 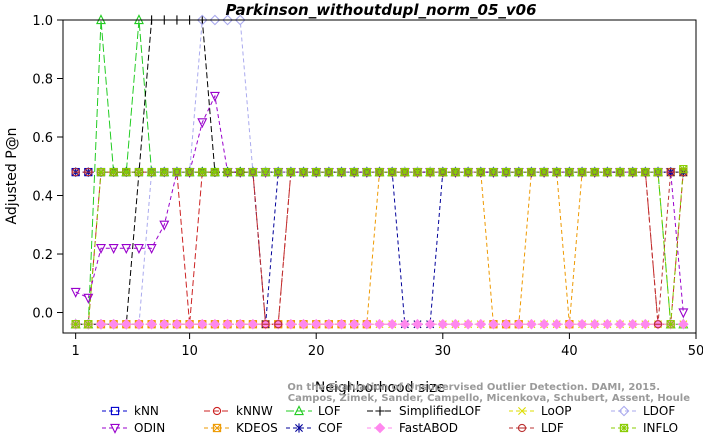 What do you see at coordinates (146, 411) in the screenshot?
I see `legend-label: kNN` at bounding box center [146, 411].